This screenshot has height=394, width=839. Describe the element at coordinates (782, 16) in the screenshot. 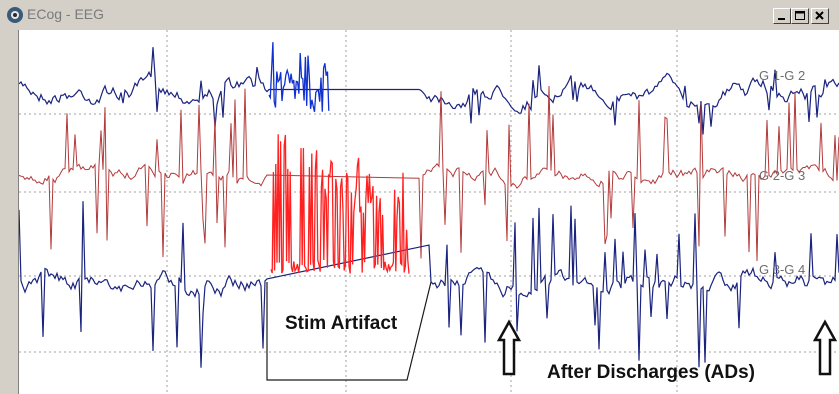

I see `minimize-button` at that location.